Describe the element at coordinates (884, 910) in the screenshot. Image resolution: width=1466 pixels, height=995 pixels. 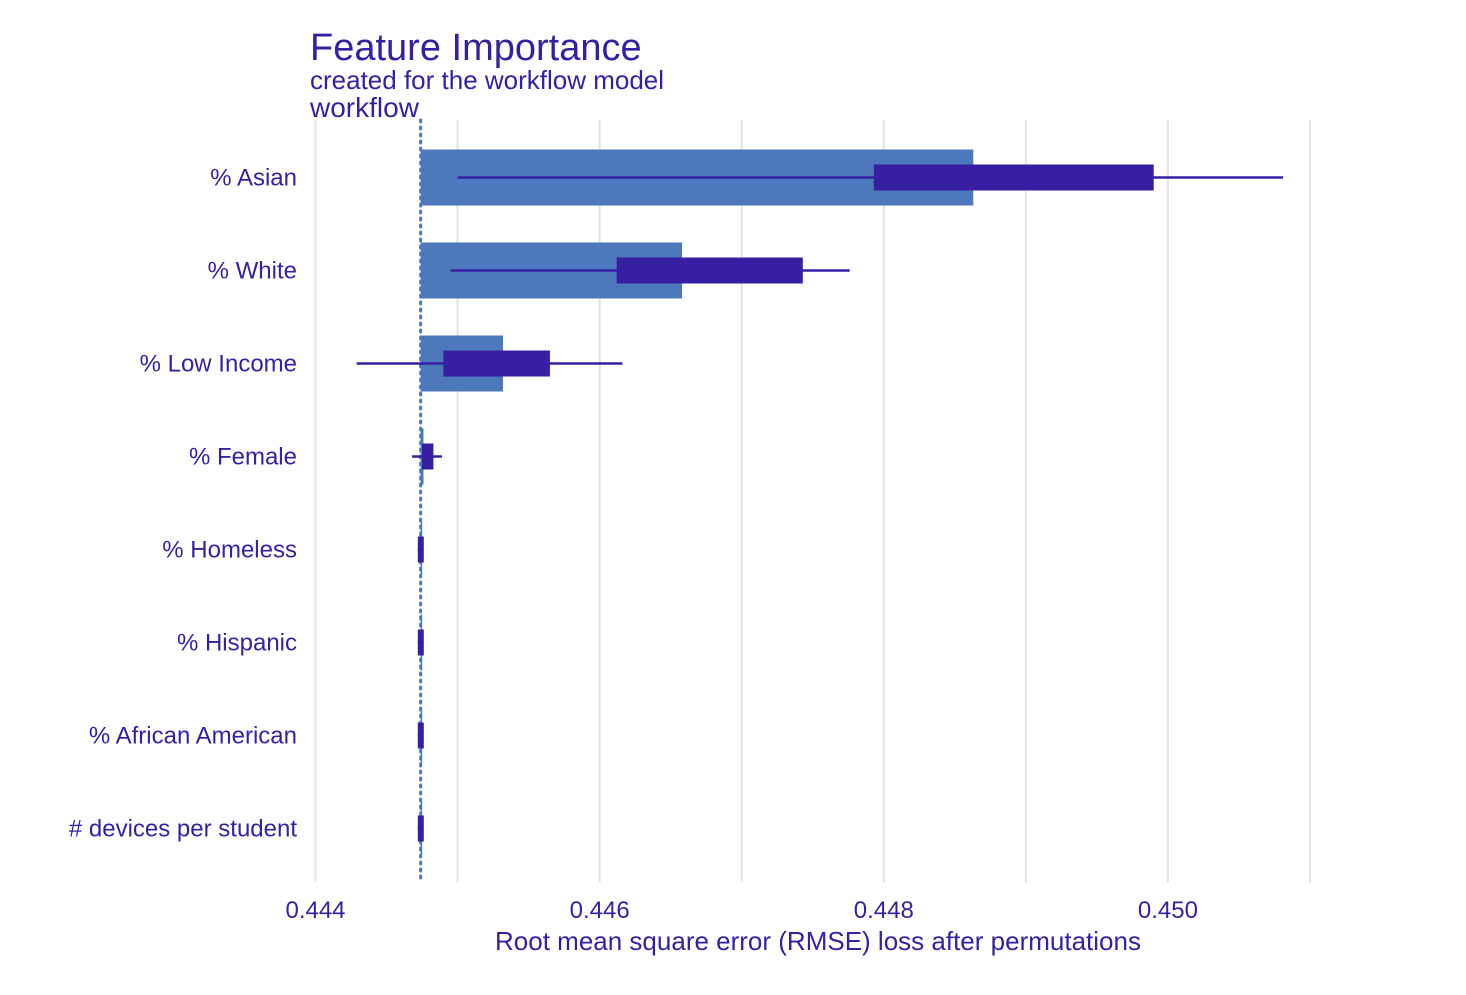
I see `x-tick-label: 0.448` at that location.